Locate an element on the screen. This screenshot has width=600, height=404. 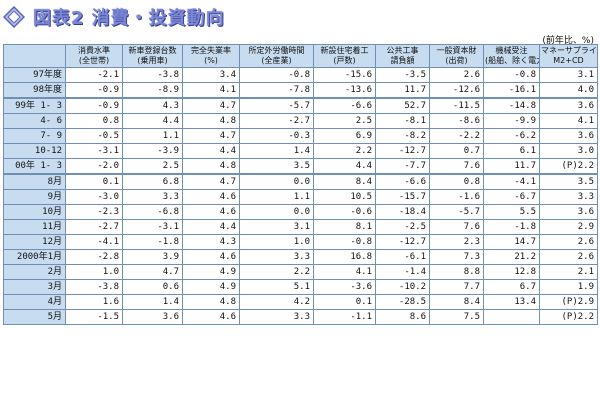
table-row: 7- 9 -0.5 1.1 4.7 -0.3 6.9 -8.2 -2.2 -6.2 3.6 is located at coordinates (300, 136).